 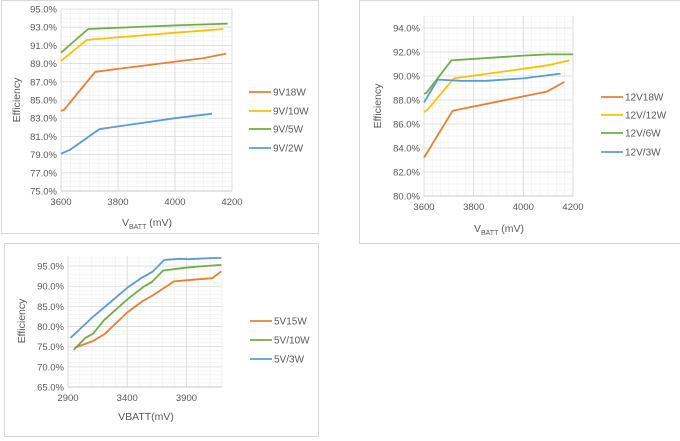 What do you see at coordinates (50, 367) in the screenshot?
I see `y-tick-label: 70.0%` at bounding box center [50, 367].